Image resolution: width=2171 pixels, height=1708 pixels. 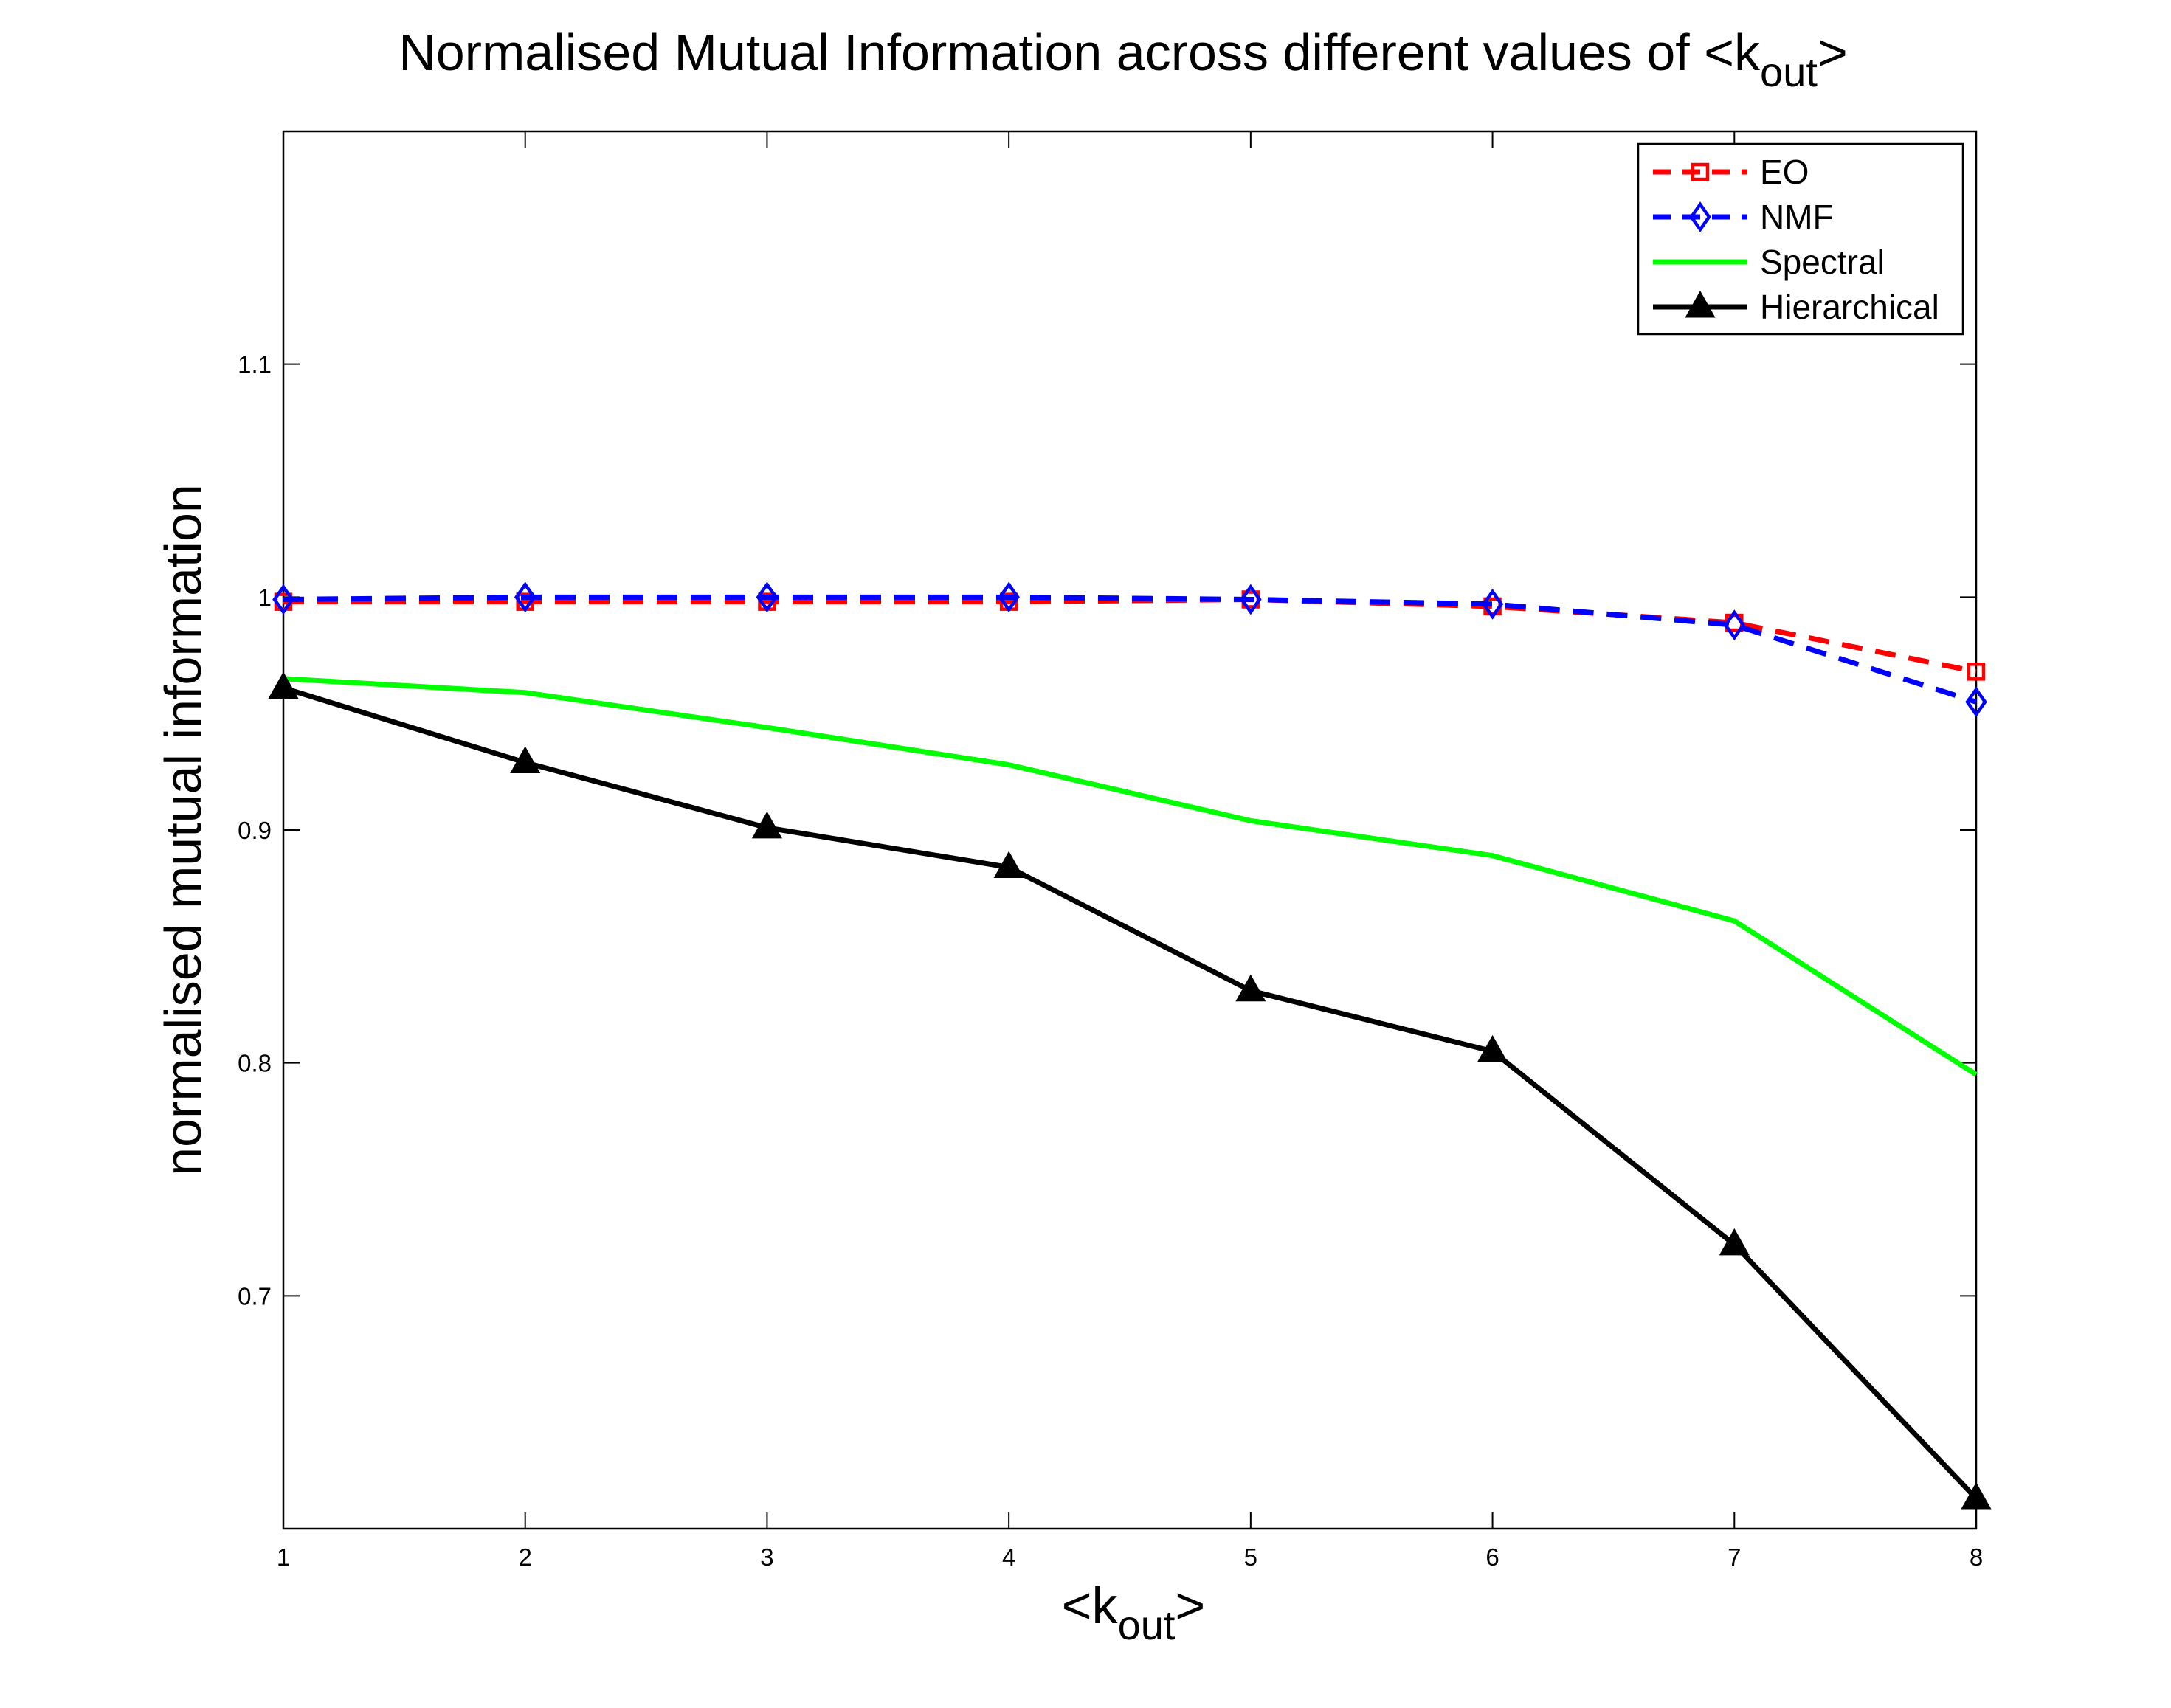 I want to click on x-tick-label: 6, so click(x=1492, y=1557).